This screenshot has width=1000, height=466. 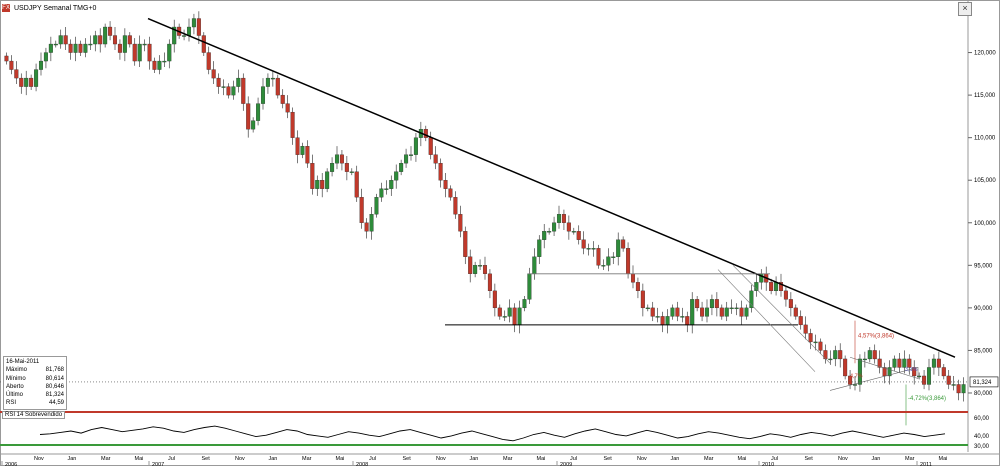 I want to click on current-price-label: 81,324, so click(x=982, y=383).